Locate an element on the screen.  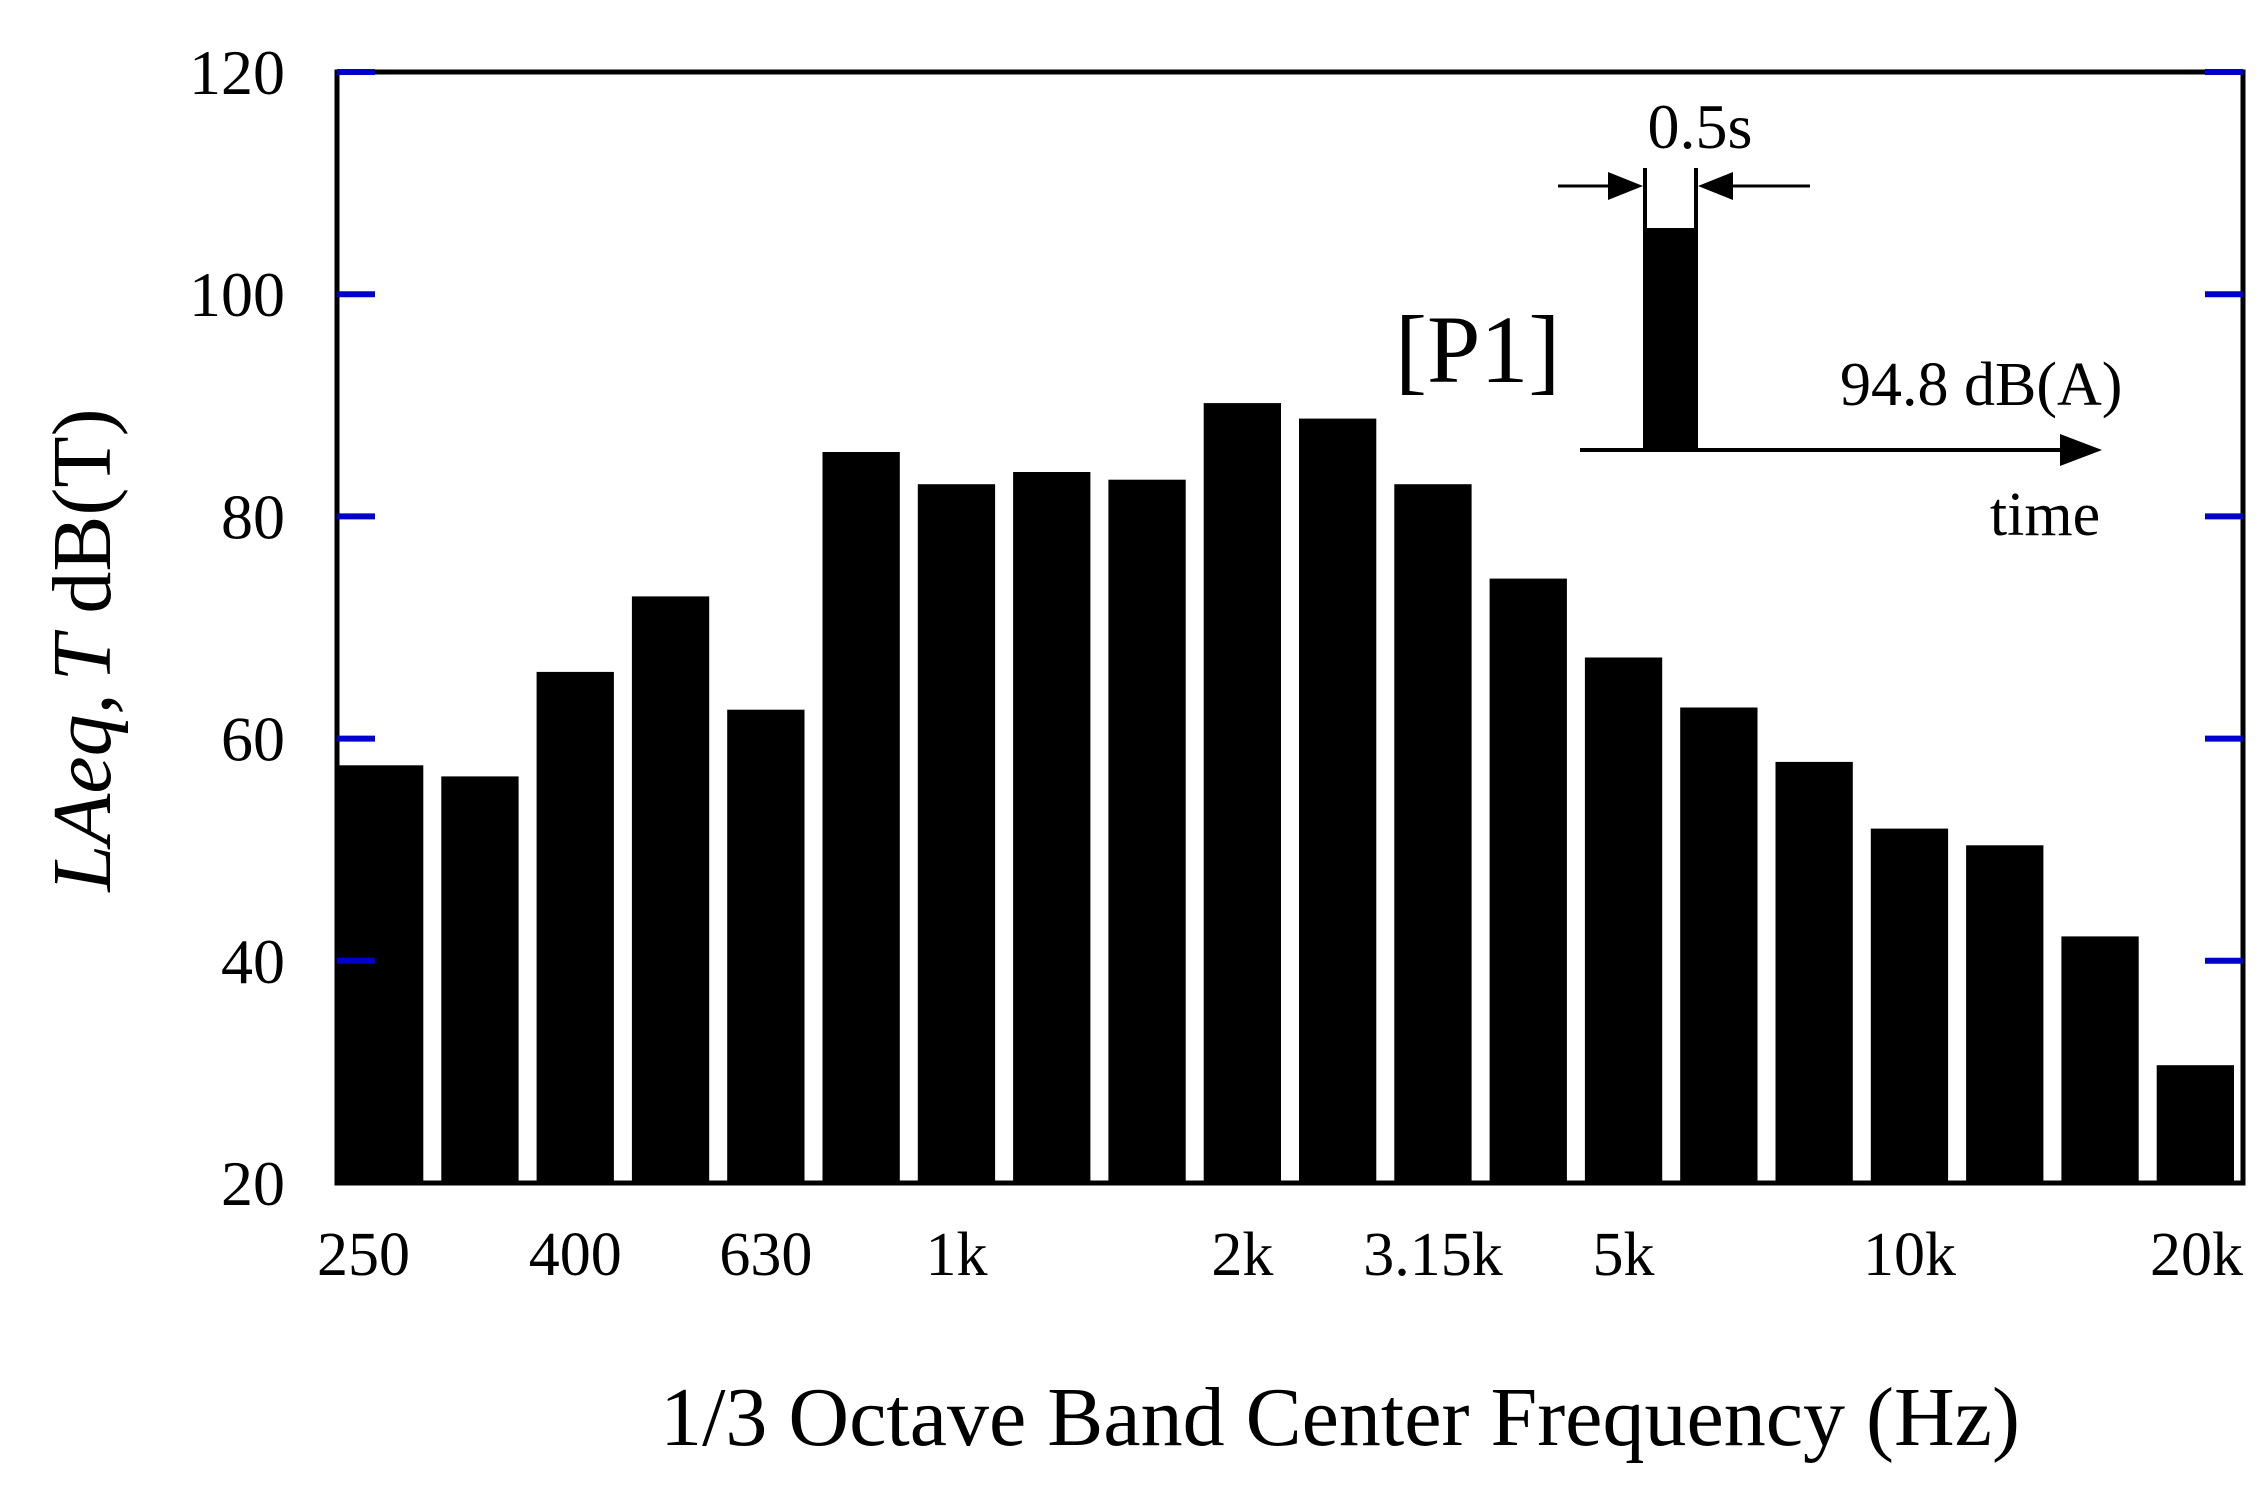
bar-1k is located at coordinates (956, 833).